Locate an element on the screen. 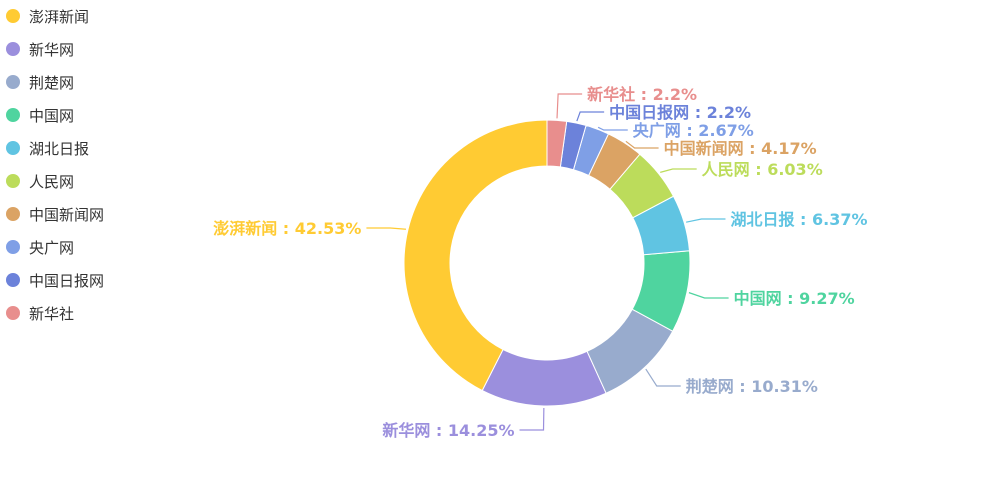  data-label: 中国新闻网 : 4.17% is located at coordinates (740, 148).